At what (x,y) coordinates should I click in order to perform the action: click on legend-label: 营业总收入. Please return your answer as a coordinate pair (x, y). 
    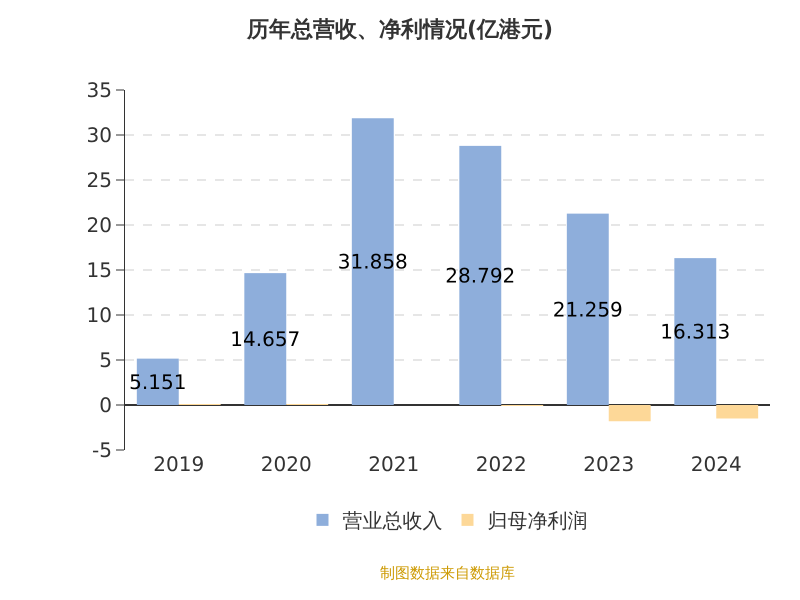
    Looking at the image, I should click on (392, 520).